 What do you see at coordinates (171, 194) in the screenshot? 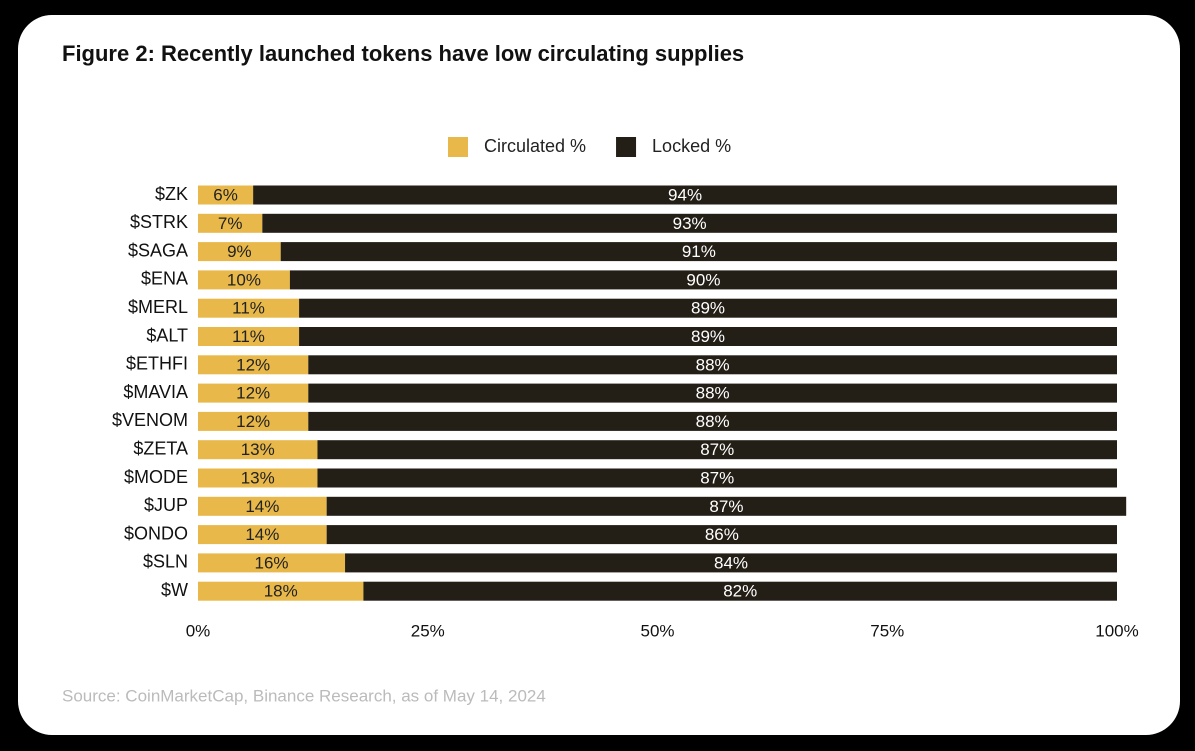
I see `y-tick-label: $ZK` at bounding box center [171, 194].